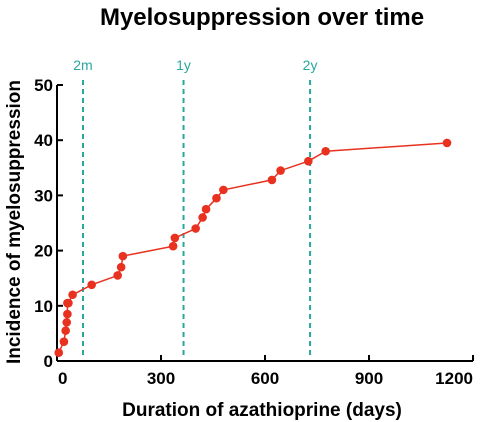 The height and width of the screenshot is (422, 498). I want to click on y-tick-label: 40, so click(43, 140).